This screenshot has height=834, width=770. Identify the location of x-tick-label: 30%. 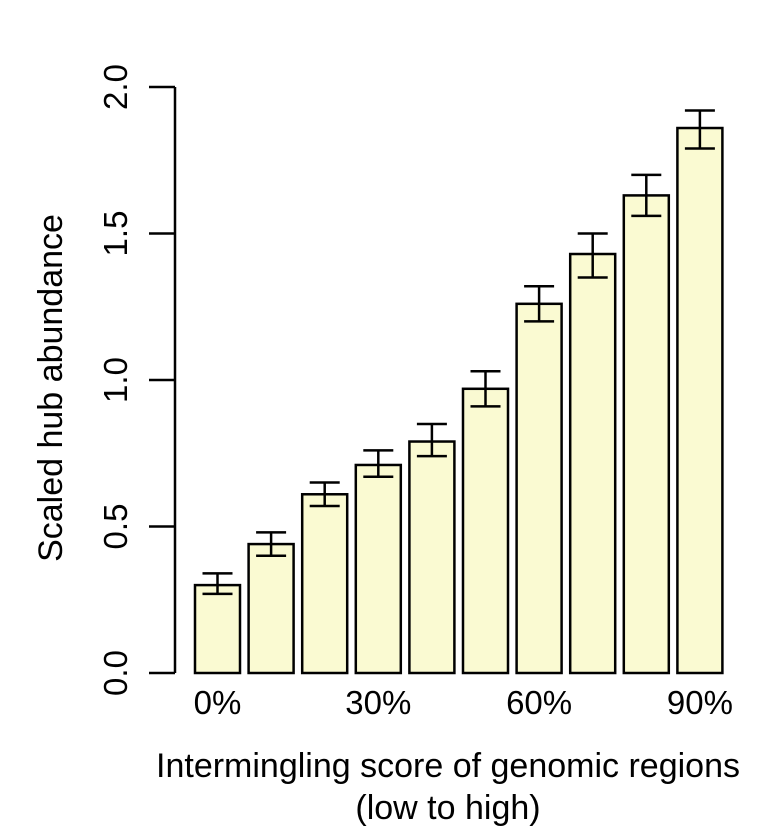
(378, 702).